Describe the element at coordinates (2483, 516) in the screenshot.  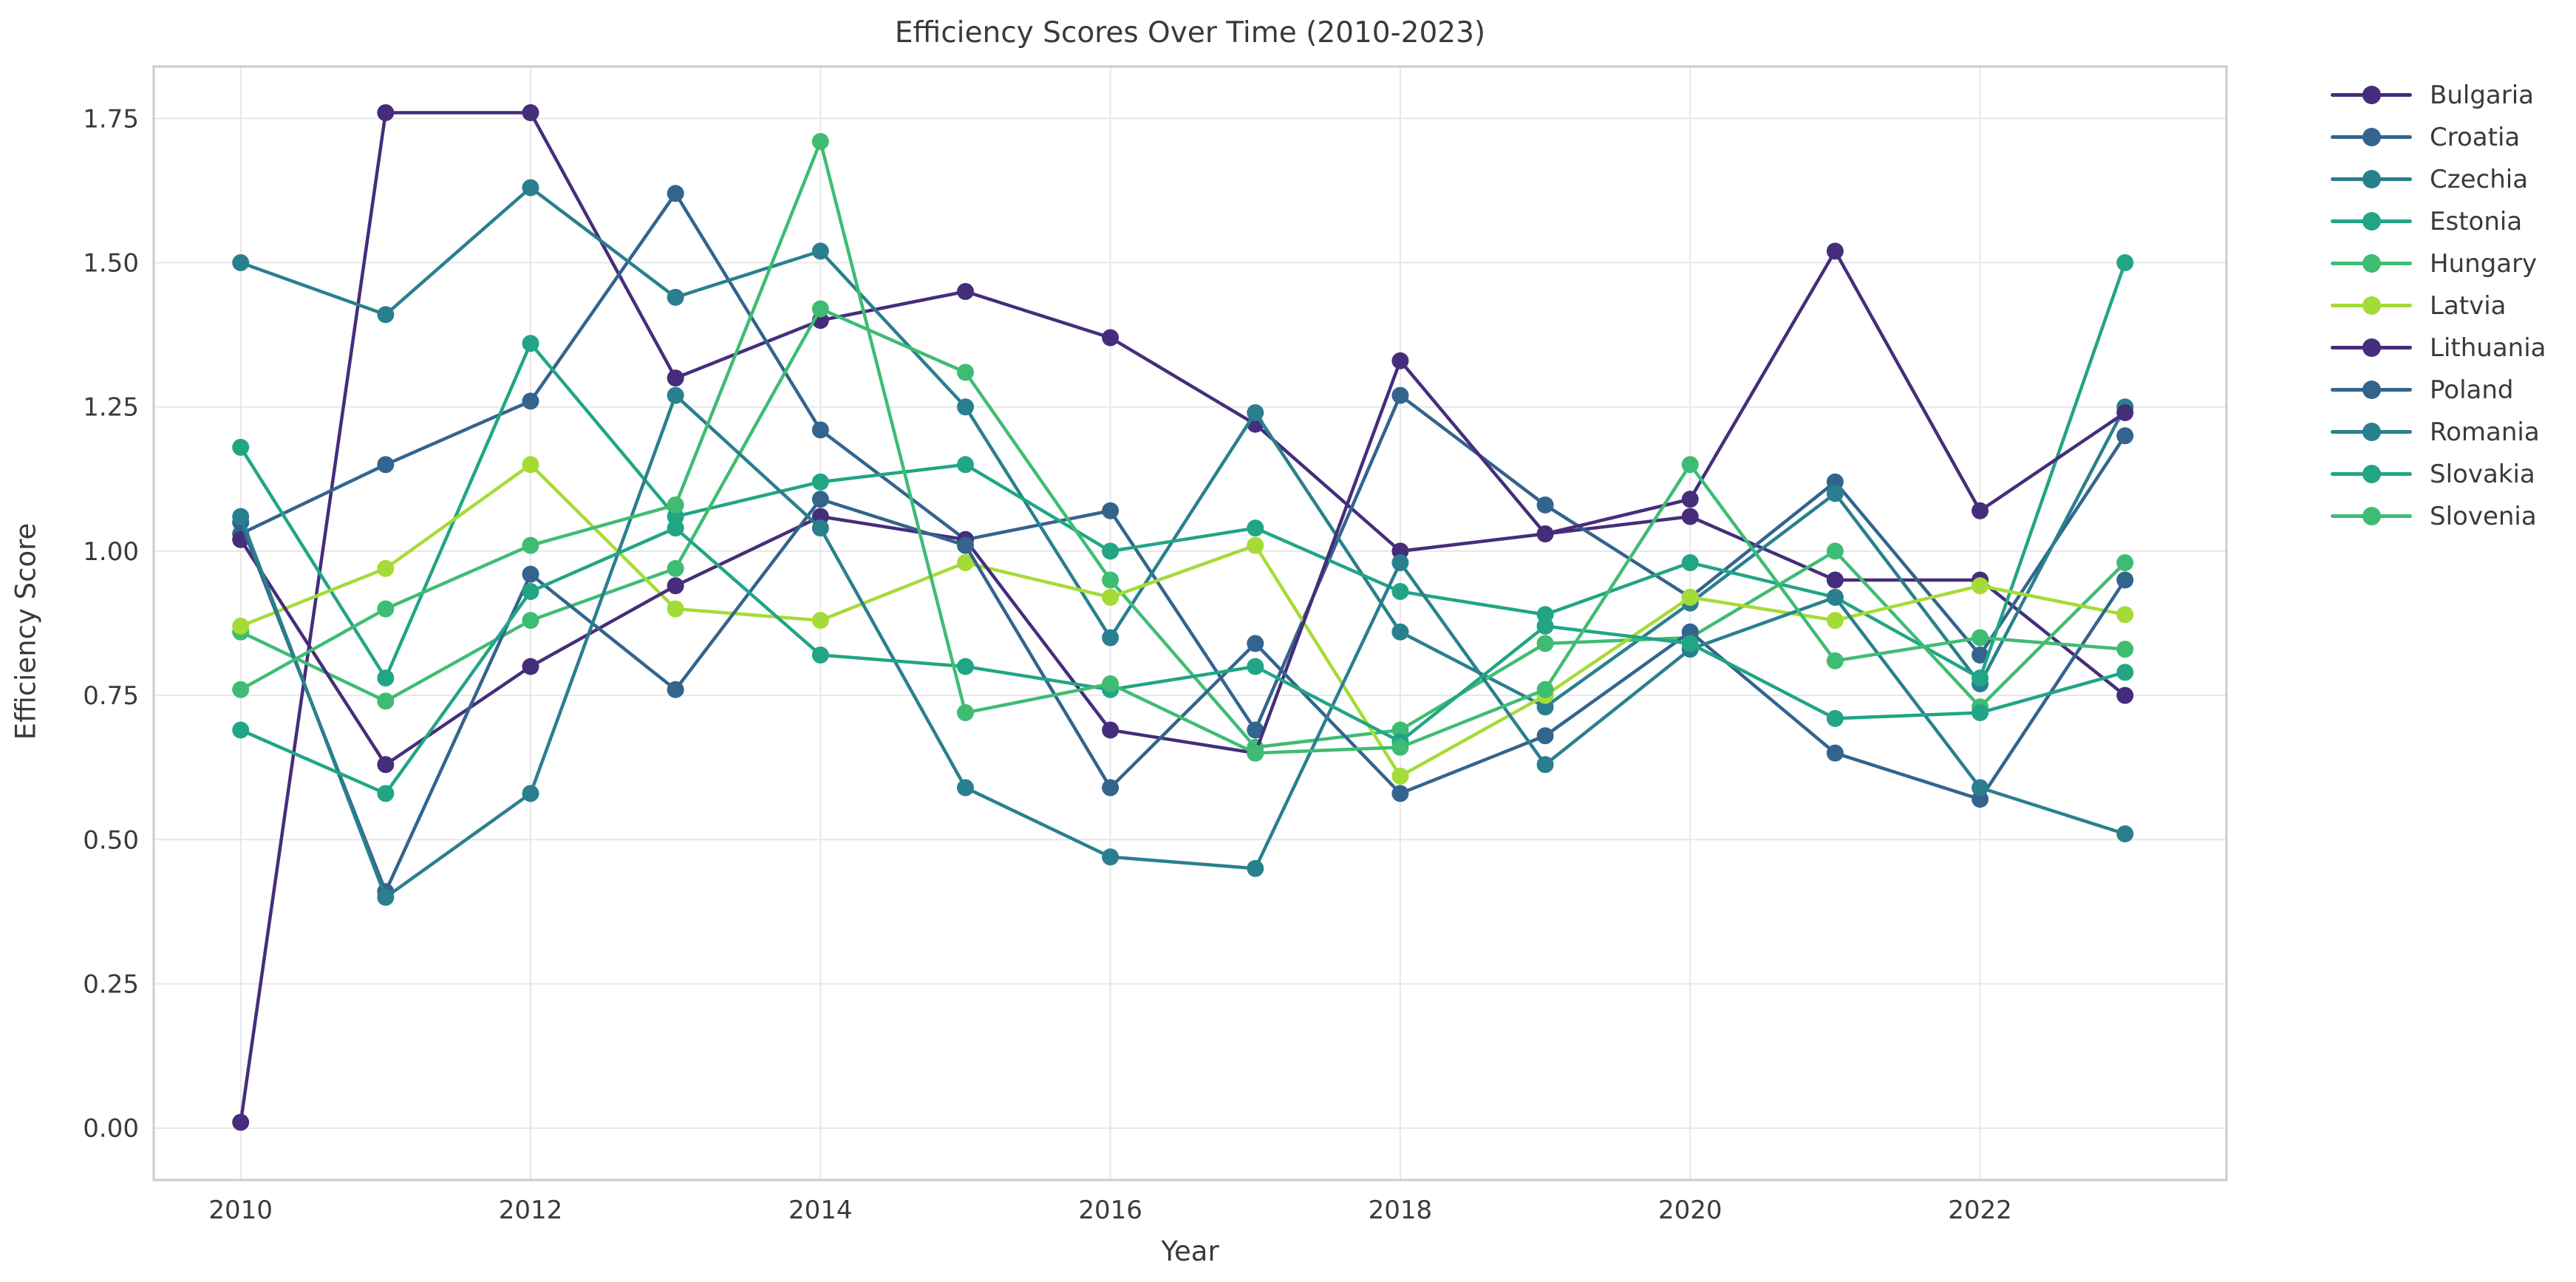
I see `legend-label: Slovenia` at that location.